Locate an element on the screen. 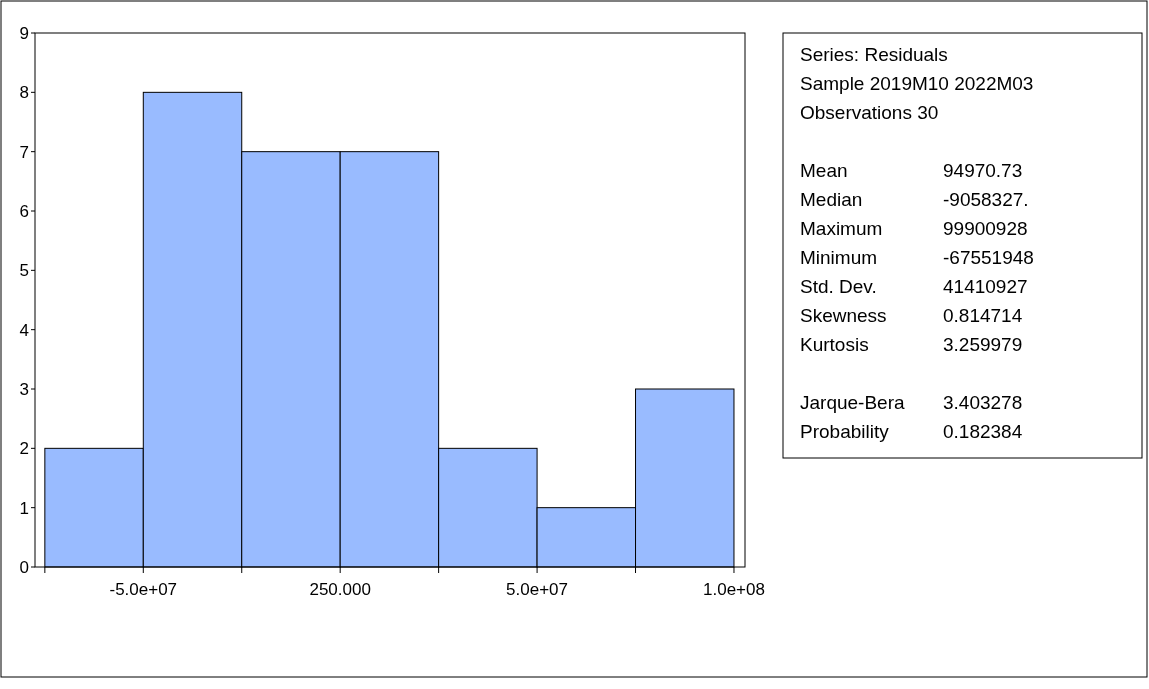 This screenshot has width=1149, height=689. x-tick-label: 250.000 is located at coordinates (340, 589).